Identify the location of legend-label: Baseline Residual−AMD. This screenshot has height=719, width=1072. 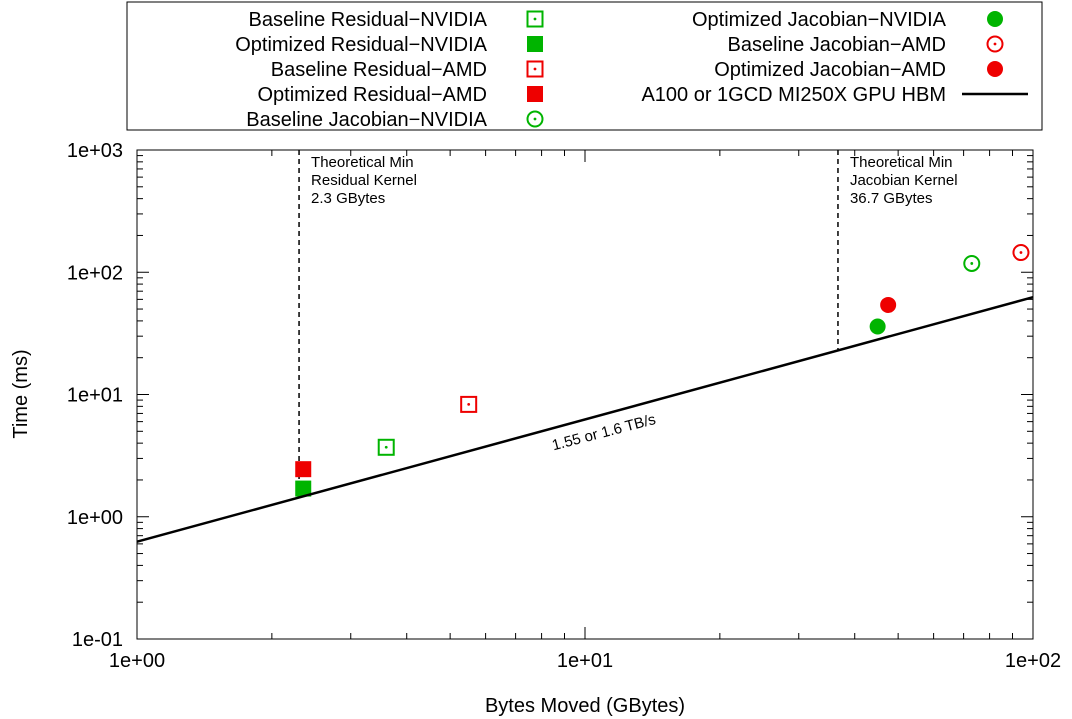
(379, 70).